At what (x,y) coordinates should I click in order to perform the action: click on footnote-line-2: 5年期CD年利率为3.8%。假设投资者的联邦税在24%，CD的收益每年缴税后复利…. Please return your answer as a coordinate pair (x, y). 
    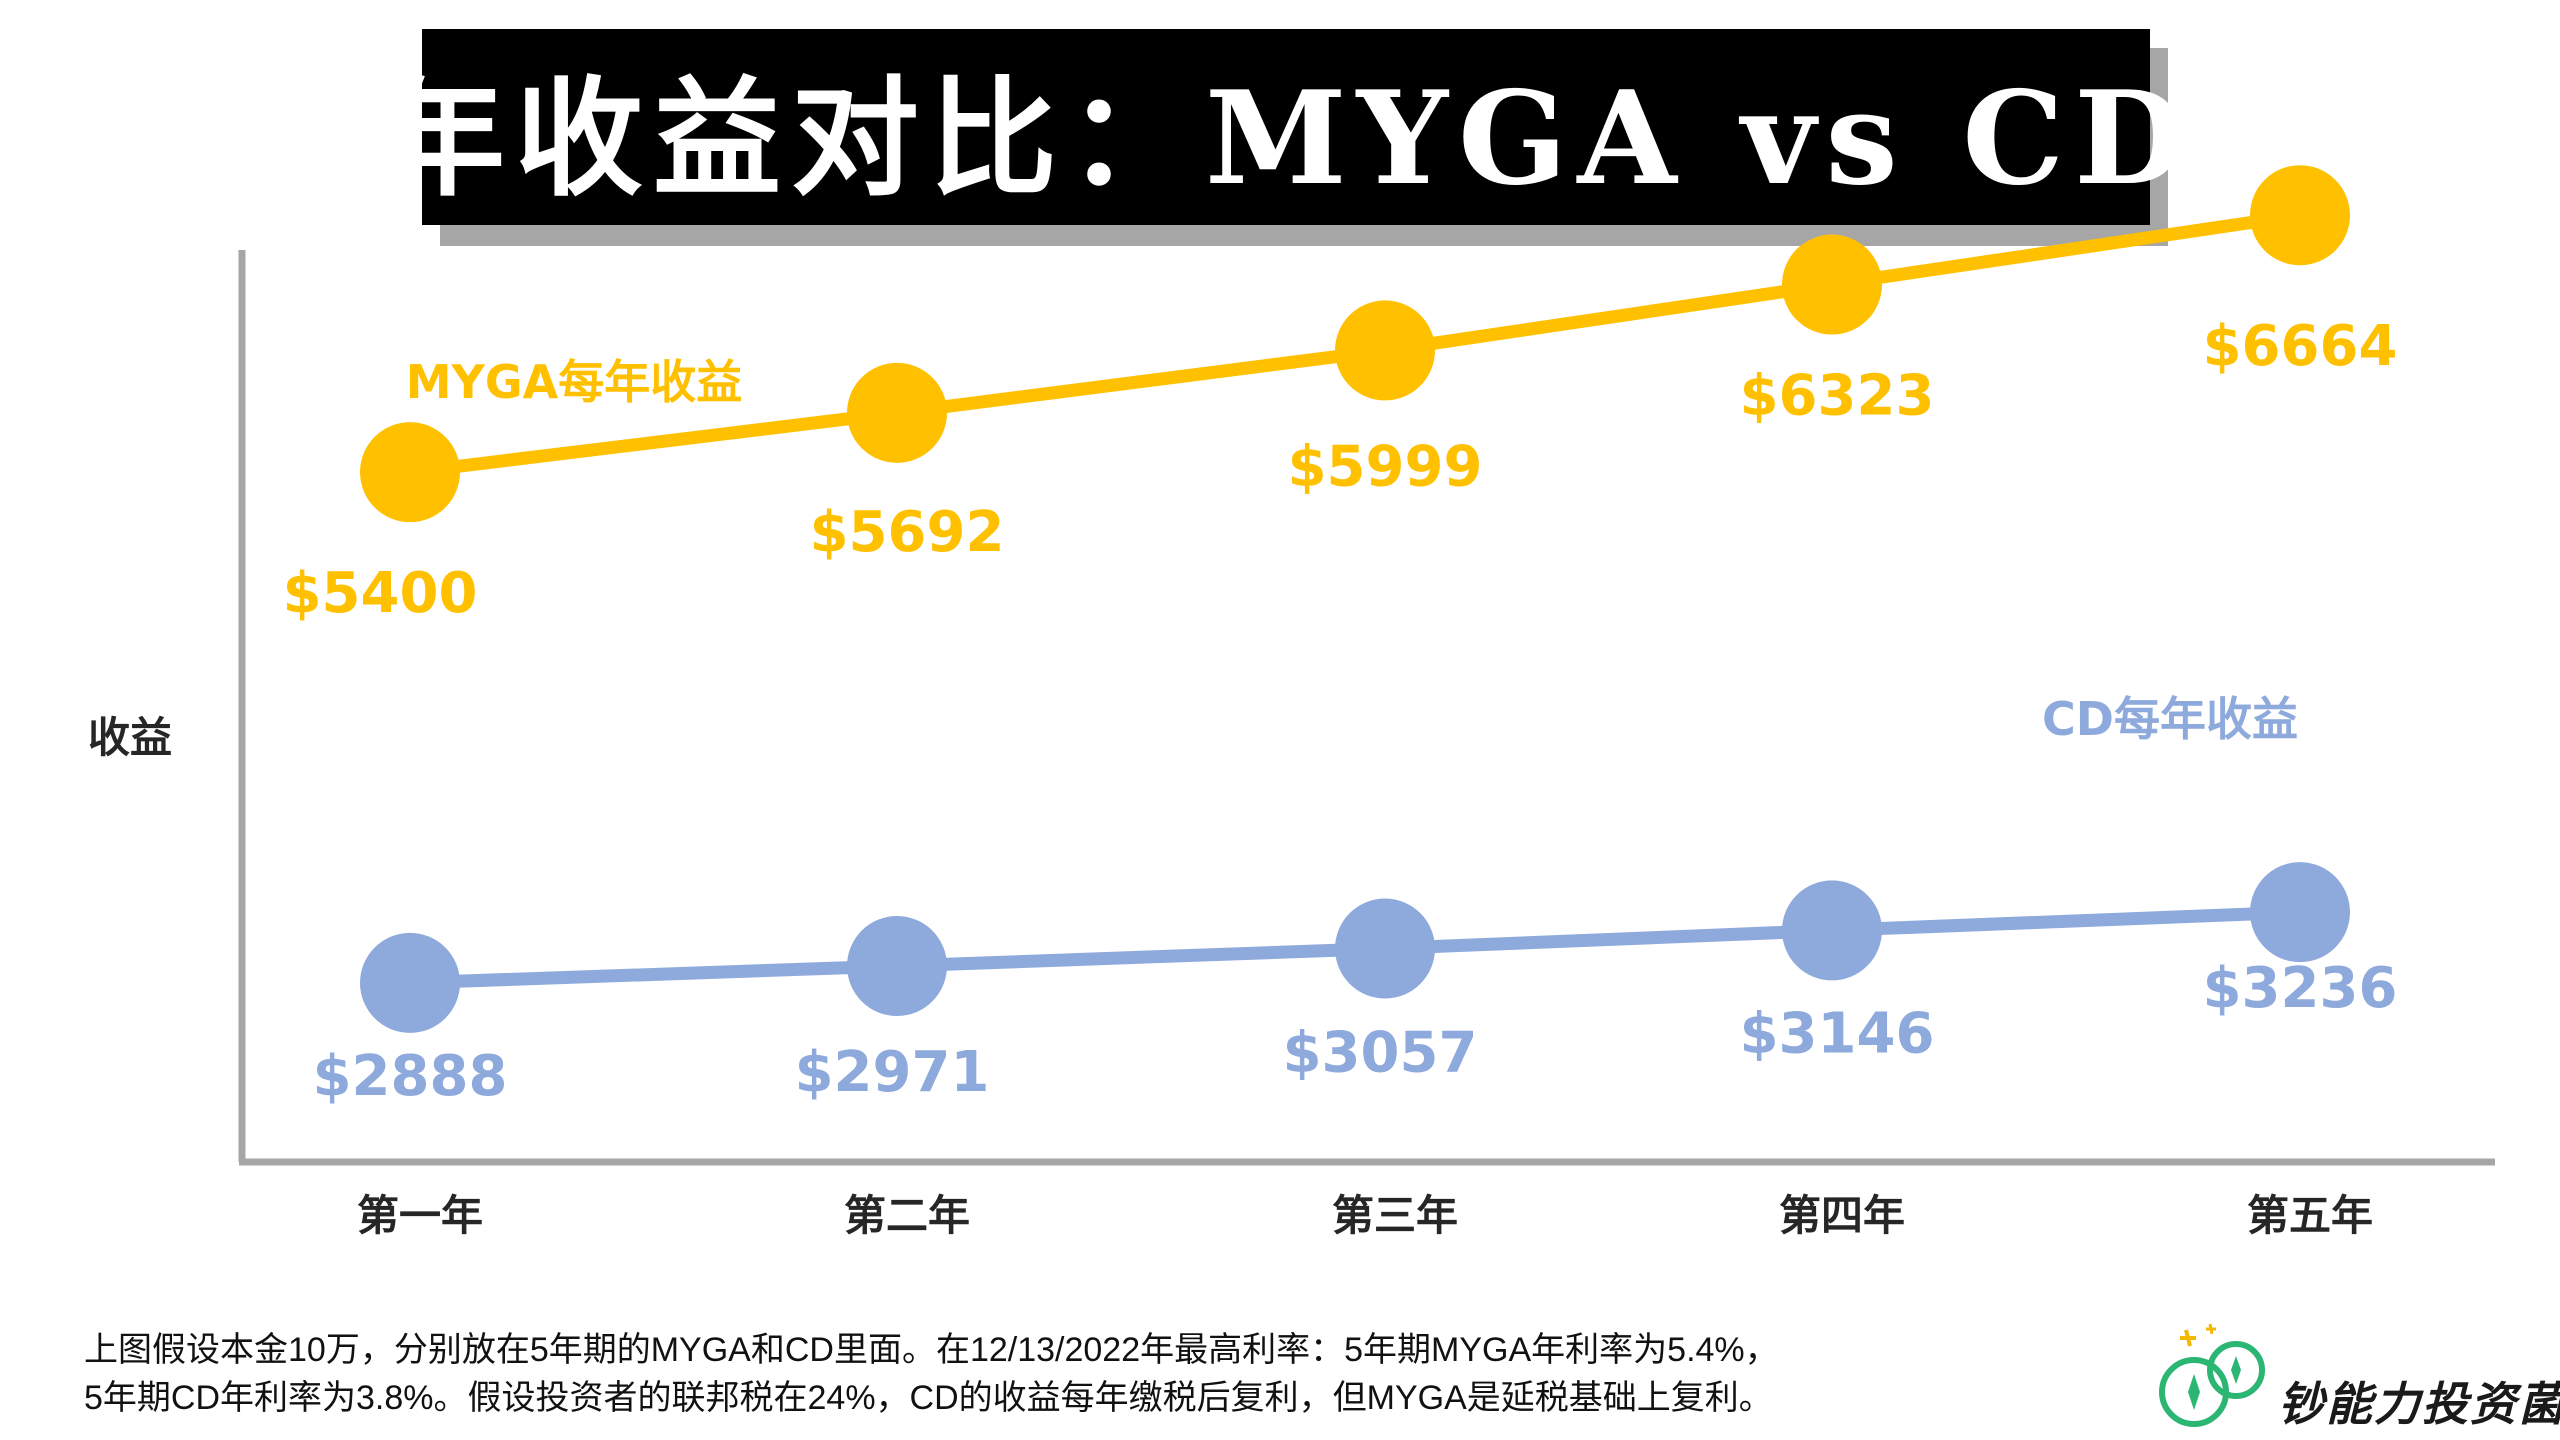
    Looking at the image, I should click on (928, 1398).